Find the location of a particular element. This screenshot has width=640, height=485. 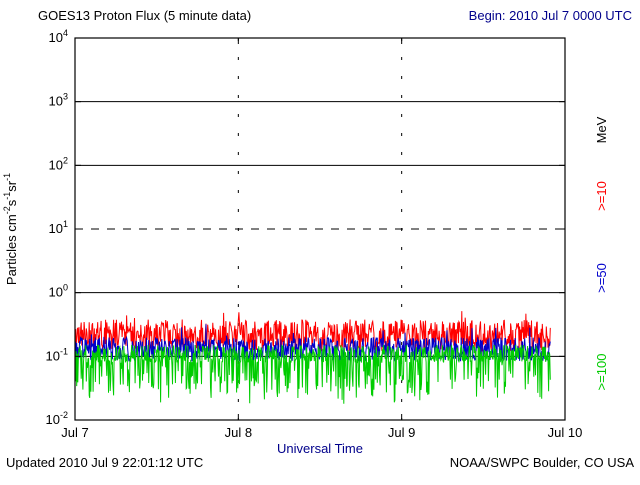

x-tick-label: Jul 9 is located at coordinates (401, 432).